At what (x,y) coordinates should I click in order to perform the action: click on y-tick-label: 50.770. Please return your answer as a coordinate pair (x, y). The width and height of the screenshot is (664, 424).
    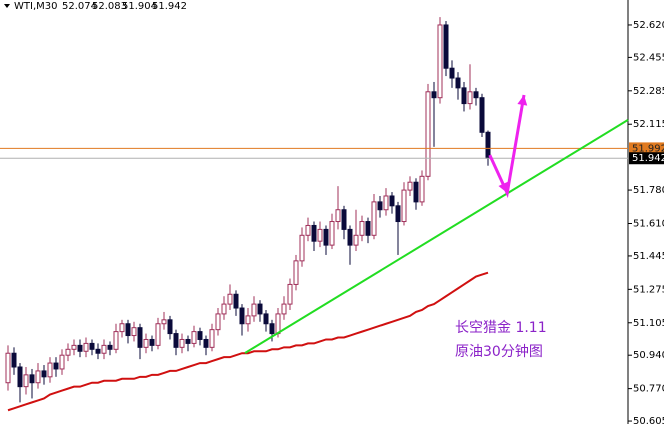
    Looking at the image, I should click on (648, 389).